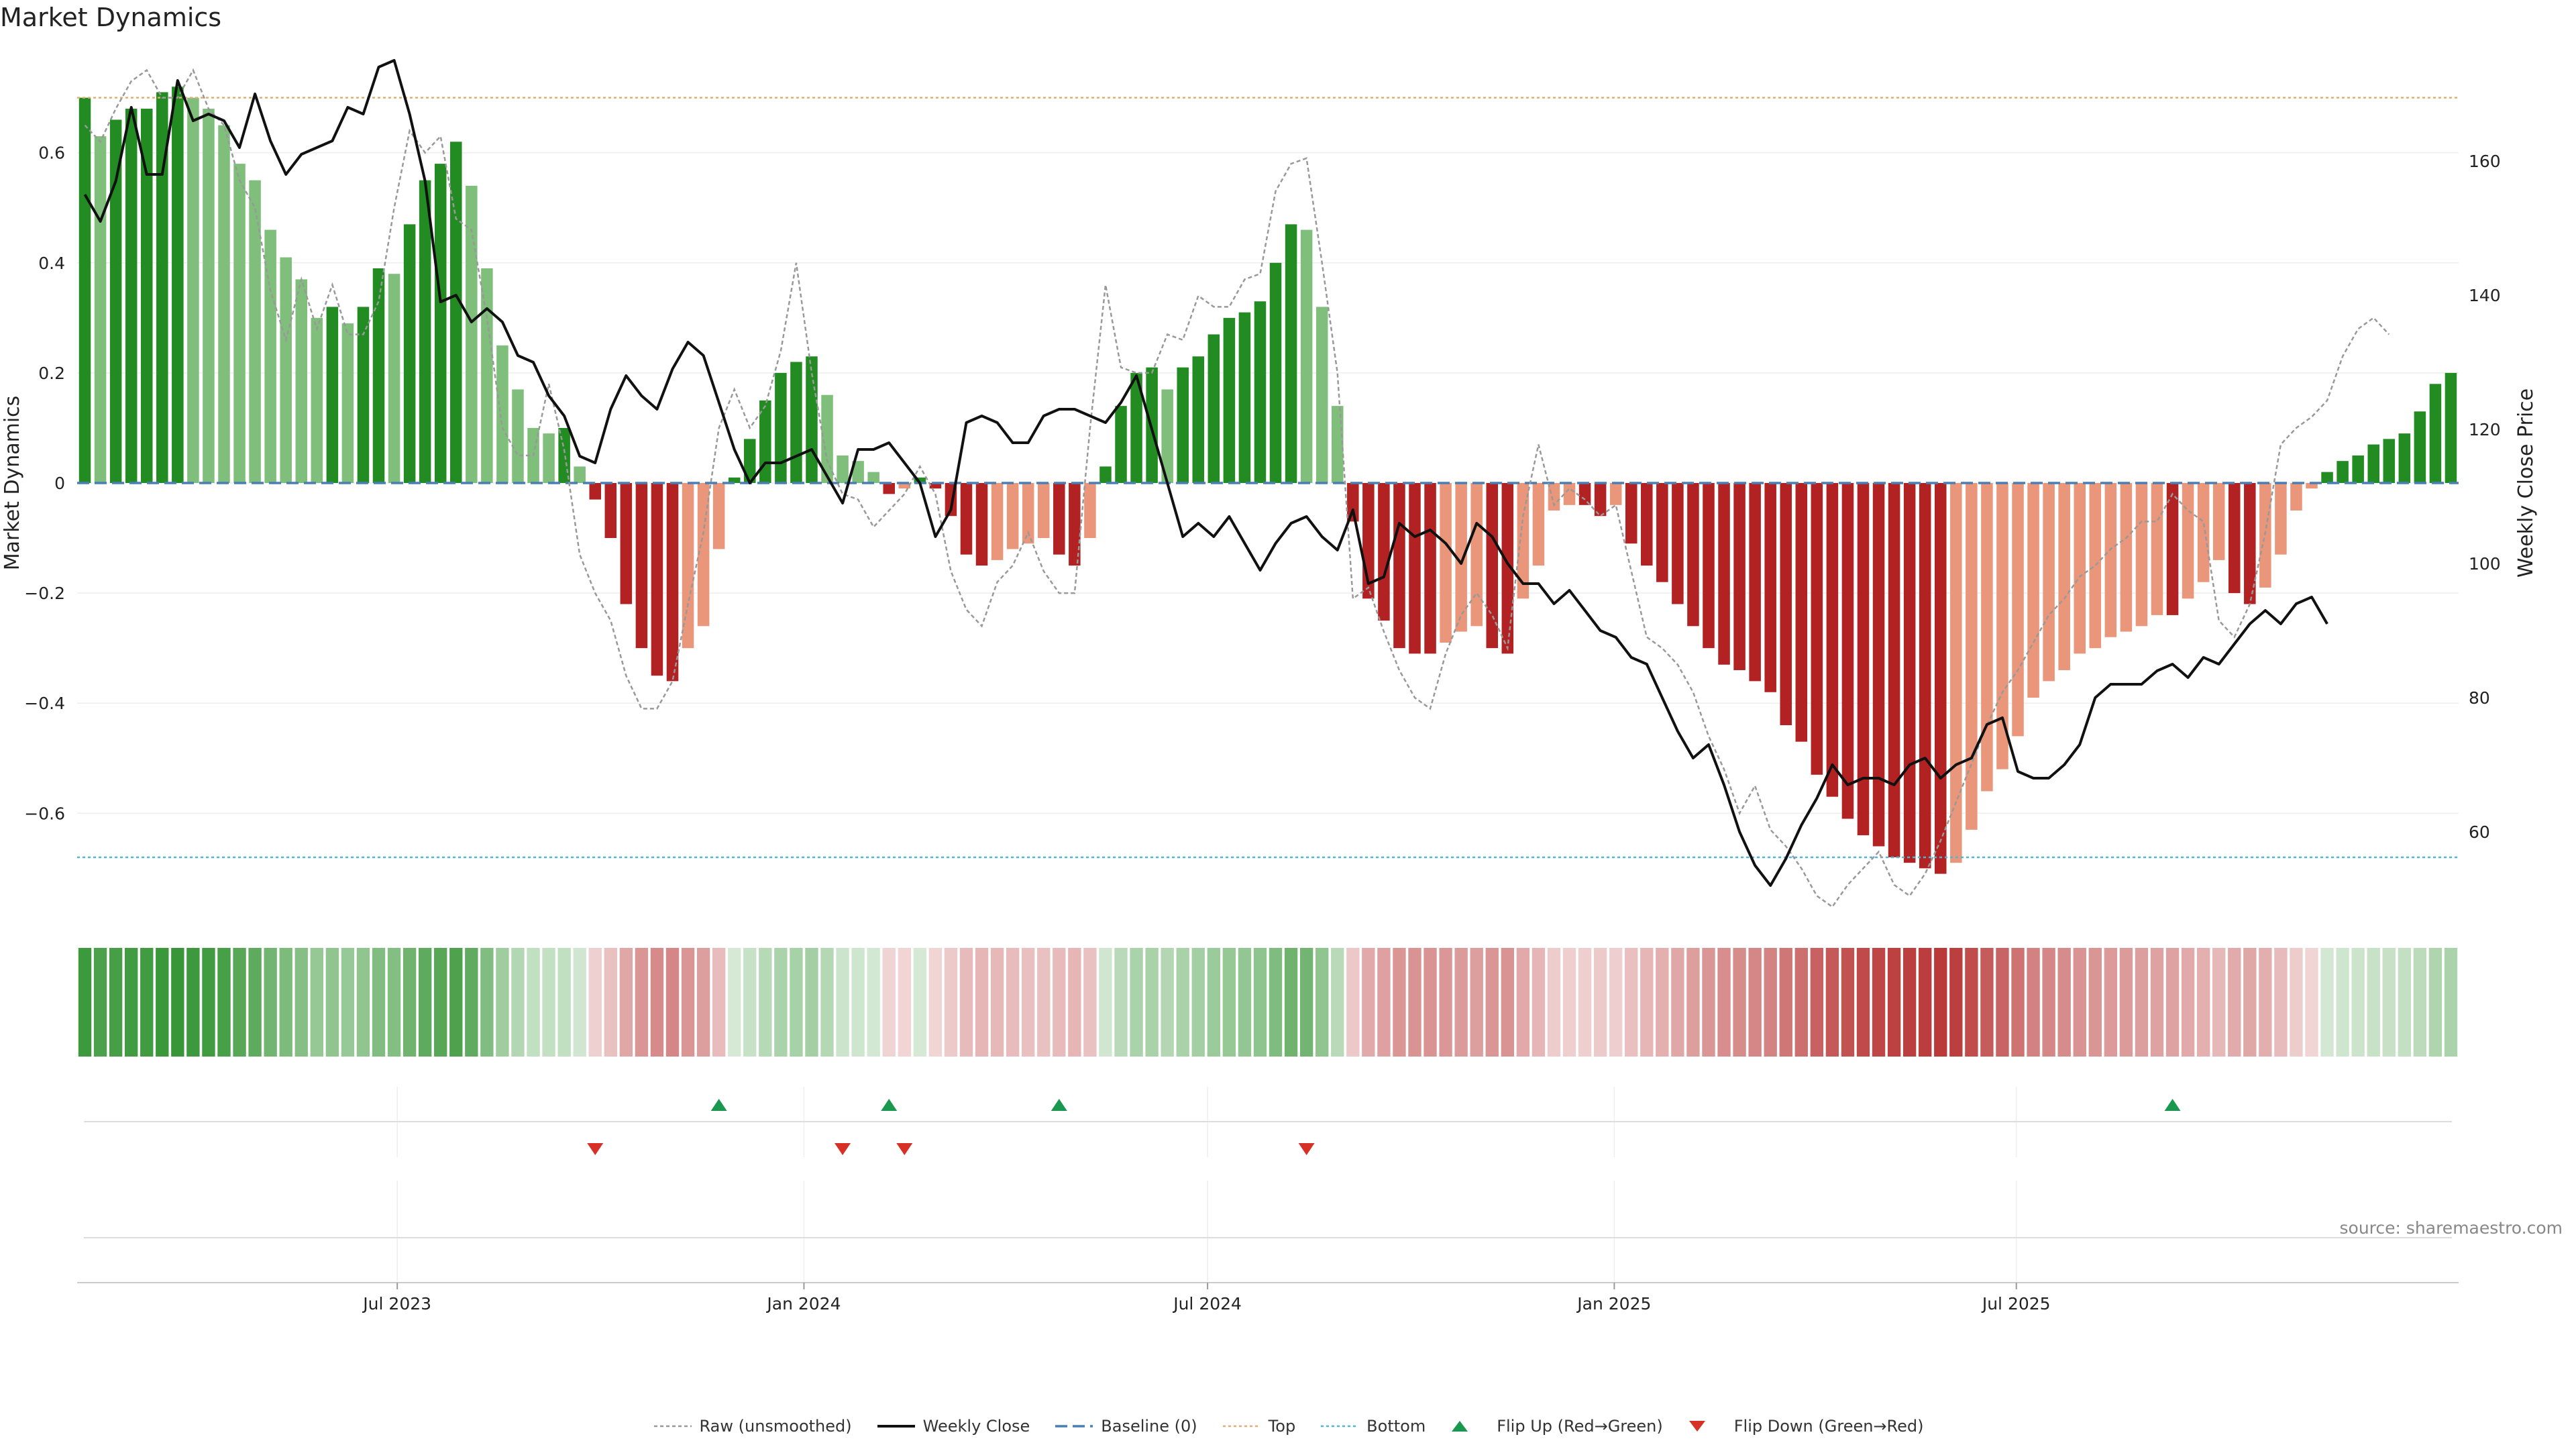 The image size is (2576, 1449). I want to click on legend-label-raw: Raw (unsmoothed), so click(775, 1426).